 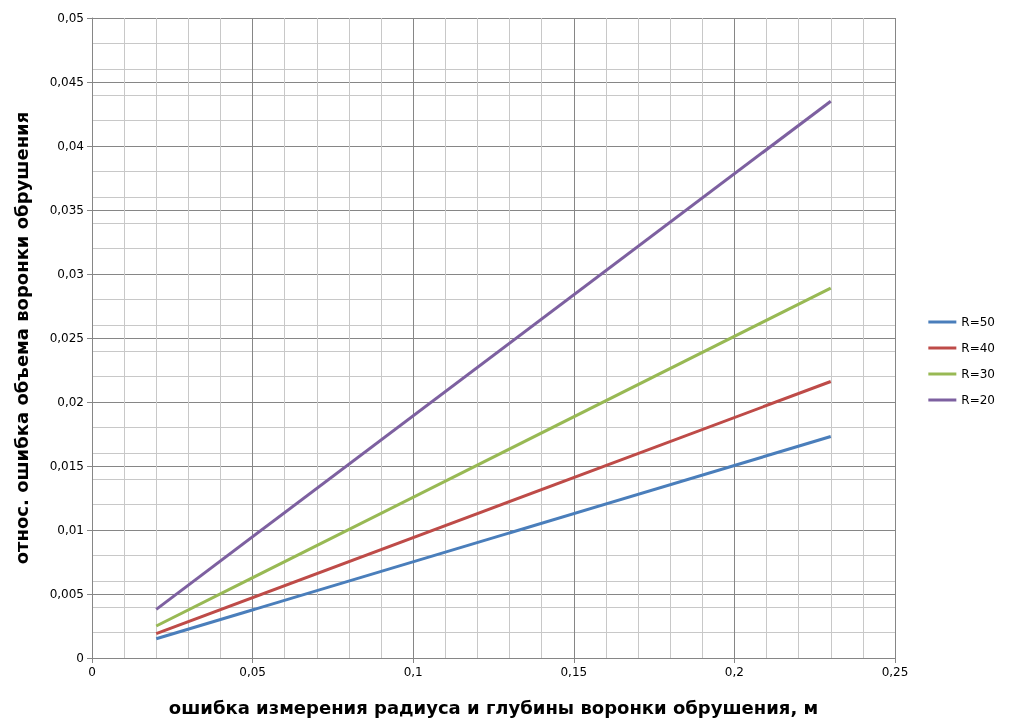 What do you see at coordinates (895, 672) in the screenshot?
I see `x-tick-label: 0,25` at bounding box center [895, 672].